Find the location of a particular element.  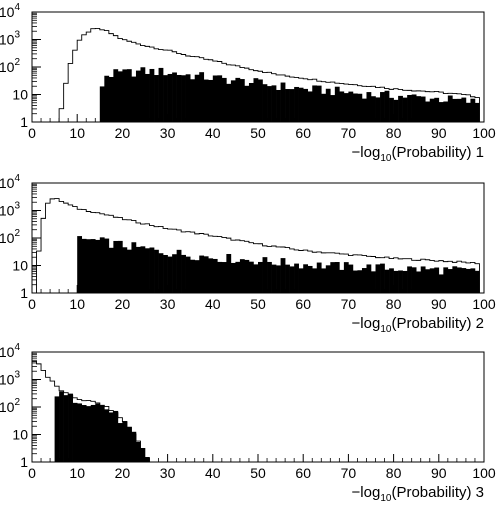

y-tick-label: 10⁴ is located at coordinates (10, 351).